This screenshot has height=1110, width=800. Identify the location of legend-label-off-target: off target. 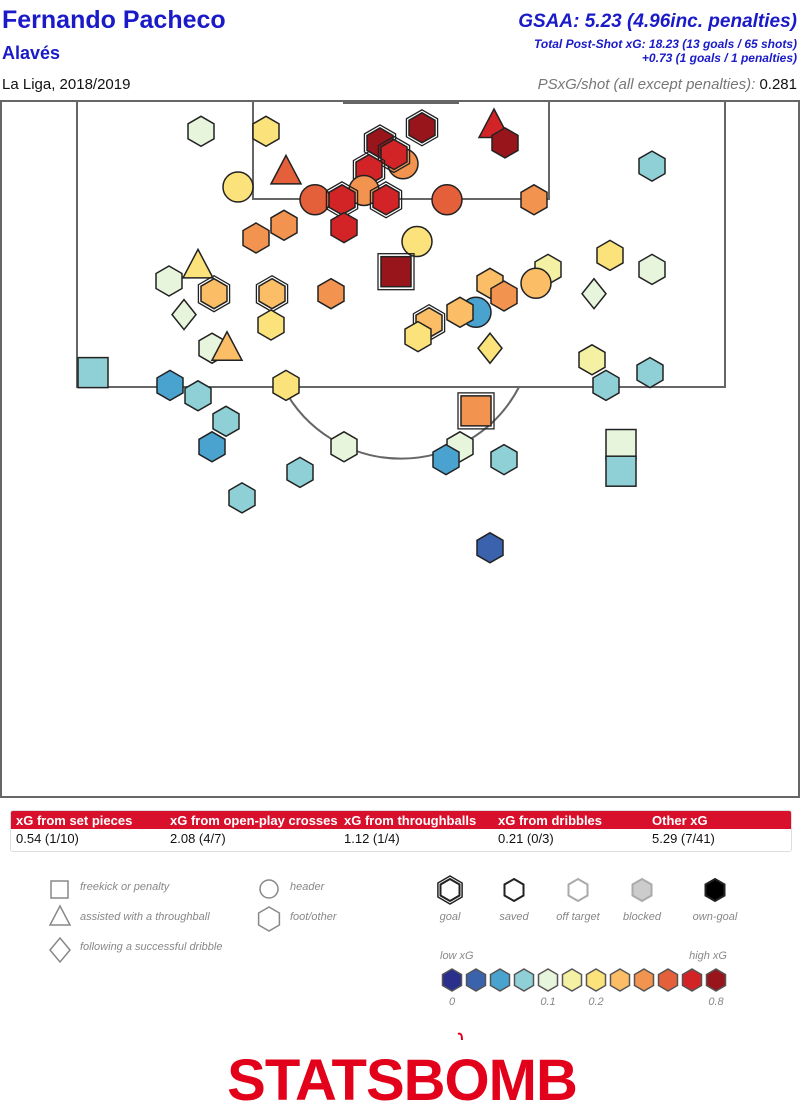
(578, 917).